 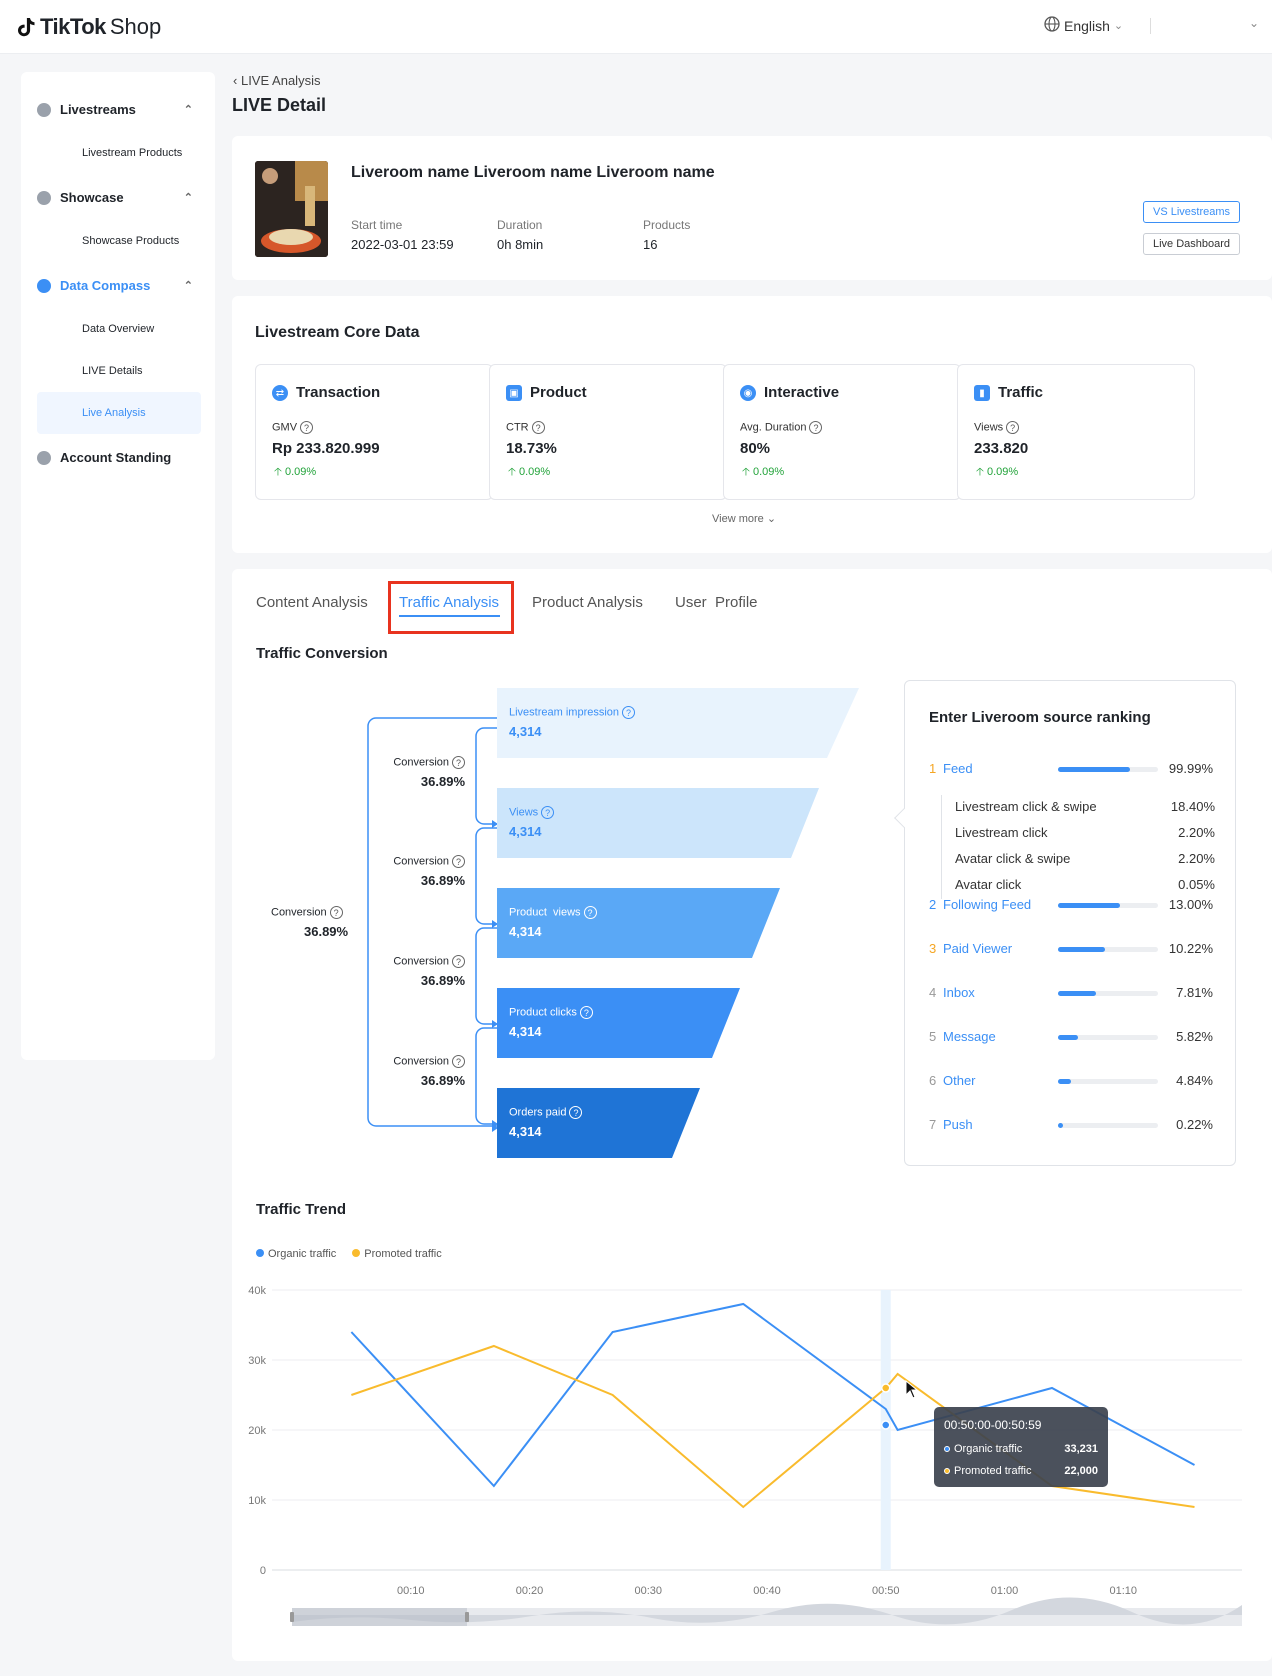 I want to click on rank-pct: 0.22%, so click(x=1194, y=1124).